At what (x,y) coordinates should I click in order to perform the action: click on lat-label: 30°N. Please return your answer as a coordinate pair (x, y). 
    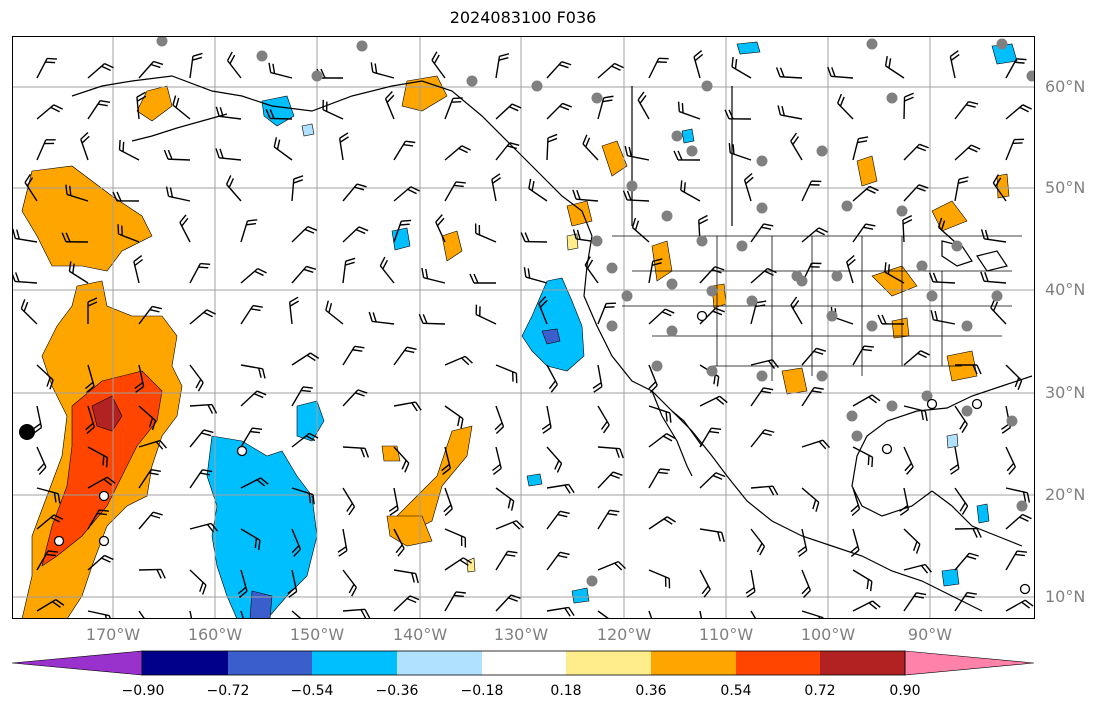
    Looking at the image, I should click on (1065, 392).